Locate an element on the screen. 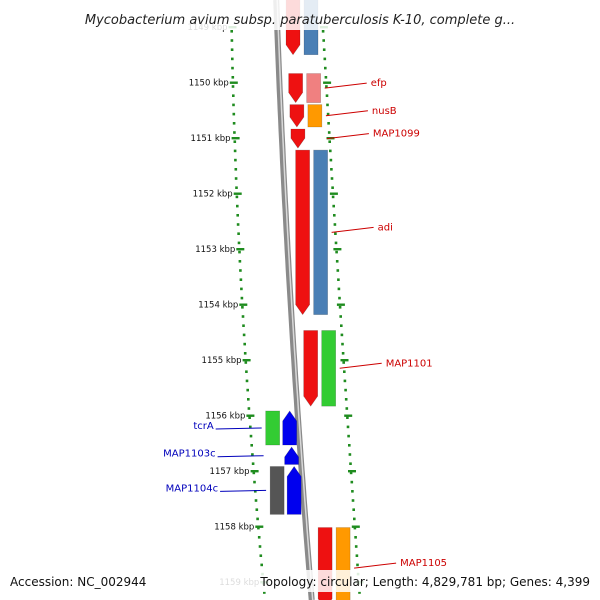 This screenshot has width=600, height=600. gene-map1104c-cog is located at coordinates (277, 490).